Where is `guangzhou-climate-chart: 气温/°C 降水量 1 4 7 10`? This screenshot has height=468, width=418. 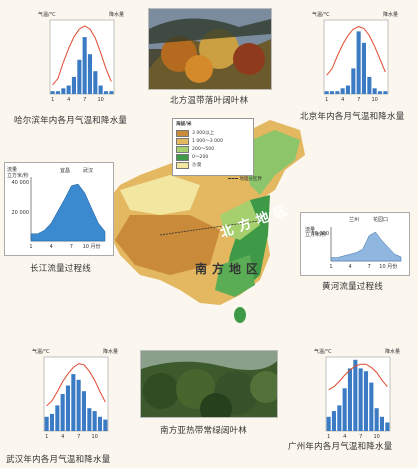
guangzhou-climate-chart: 气温/°C 降水量 1 4 7 10 is located at coordinates (357, 395).